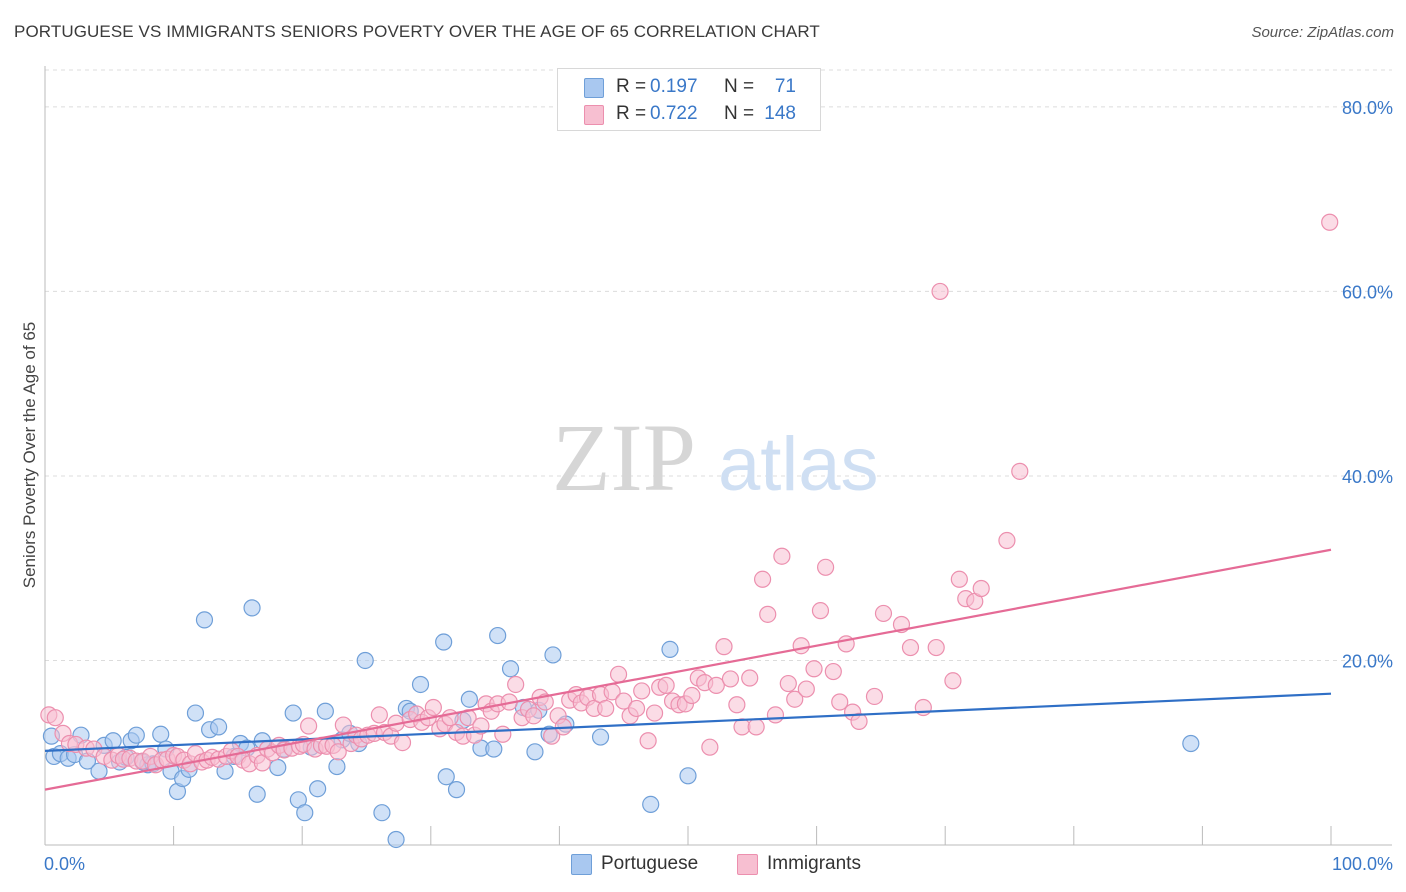 This screenshot has width=1406, height=892. I want to click on immigrants-swatch, so click(594, 115).